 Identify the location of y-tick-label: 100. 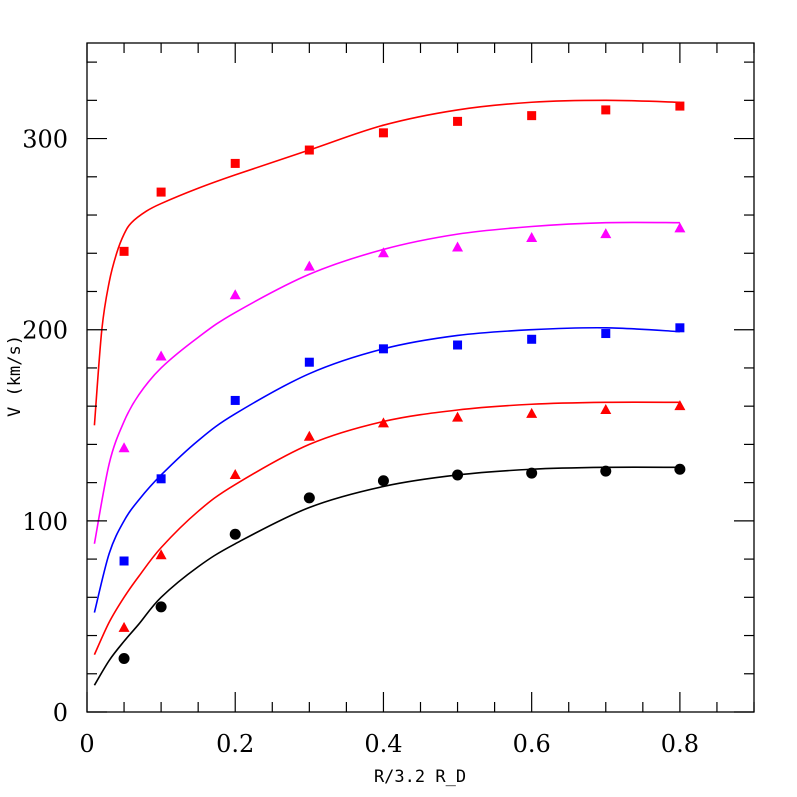
(45, 522).